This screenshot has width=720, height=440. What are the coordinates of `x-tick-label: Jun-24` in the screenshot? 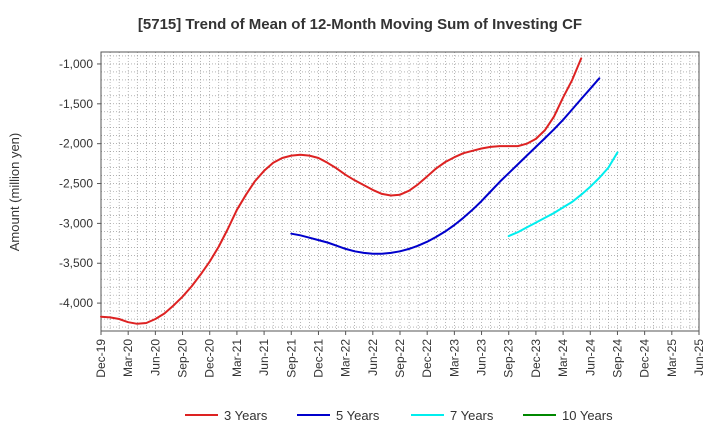 It's located at (590, 357).